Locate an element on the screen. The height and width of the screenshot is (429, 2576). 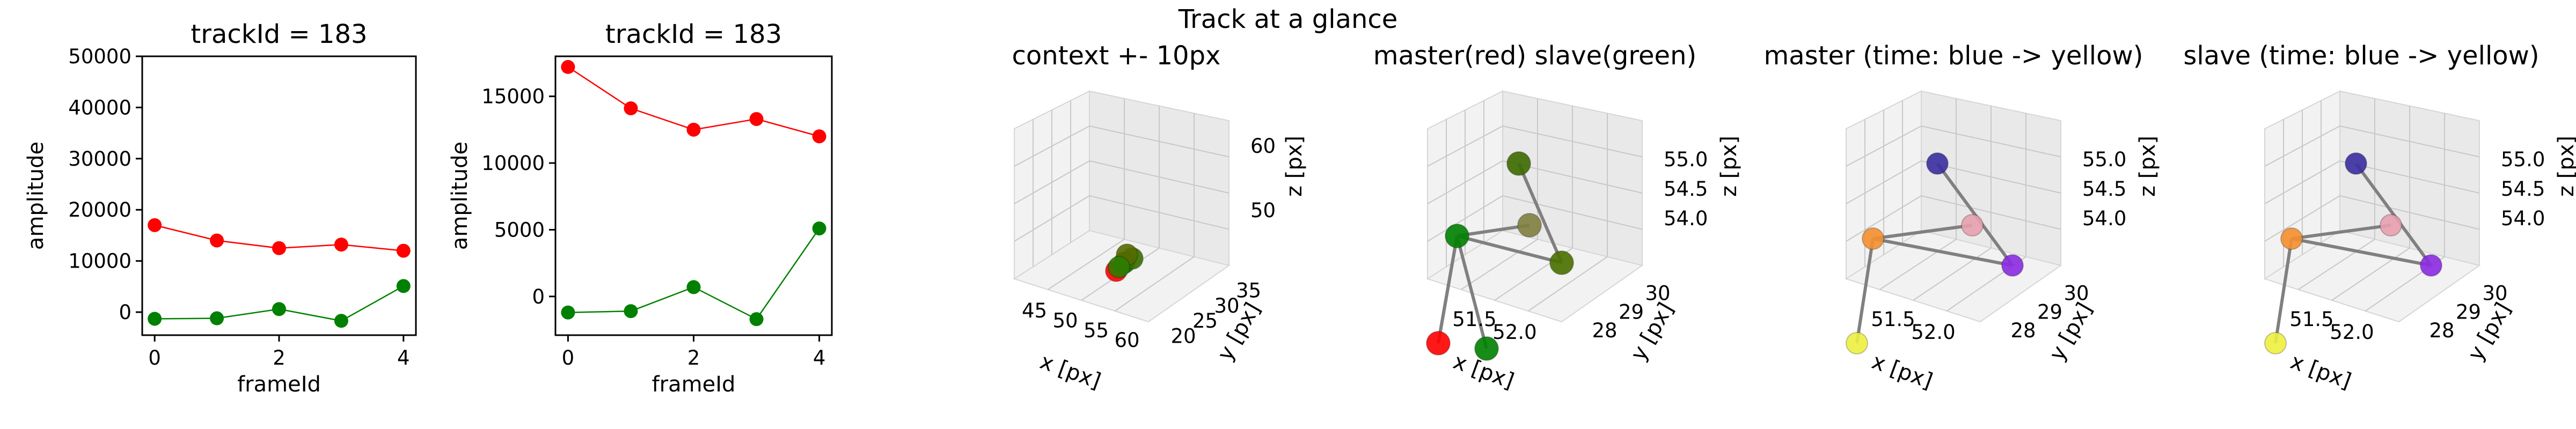
x-tick-label: 60 is located at coordinates (1126, 340).